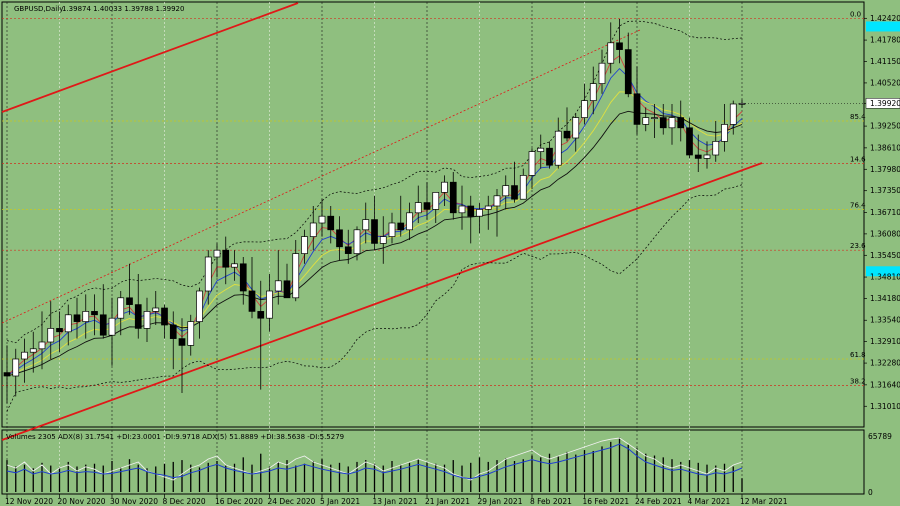  Describe the element at coordinates (885, 147) in the screenshot. I see `price-tick-label: 1.38610` at that location.